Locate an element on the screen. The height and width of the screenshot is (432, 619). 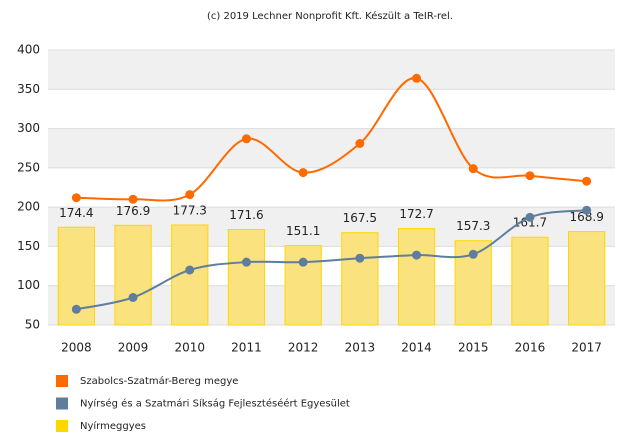
data-label: 167.5 is located at coordinates (360, 218).